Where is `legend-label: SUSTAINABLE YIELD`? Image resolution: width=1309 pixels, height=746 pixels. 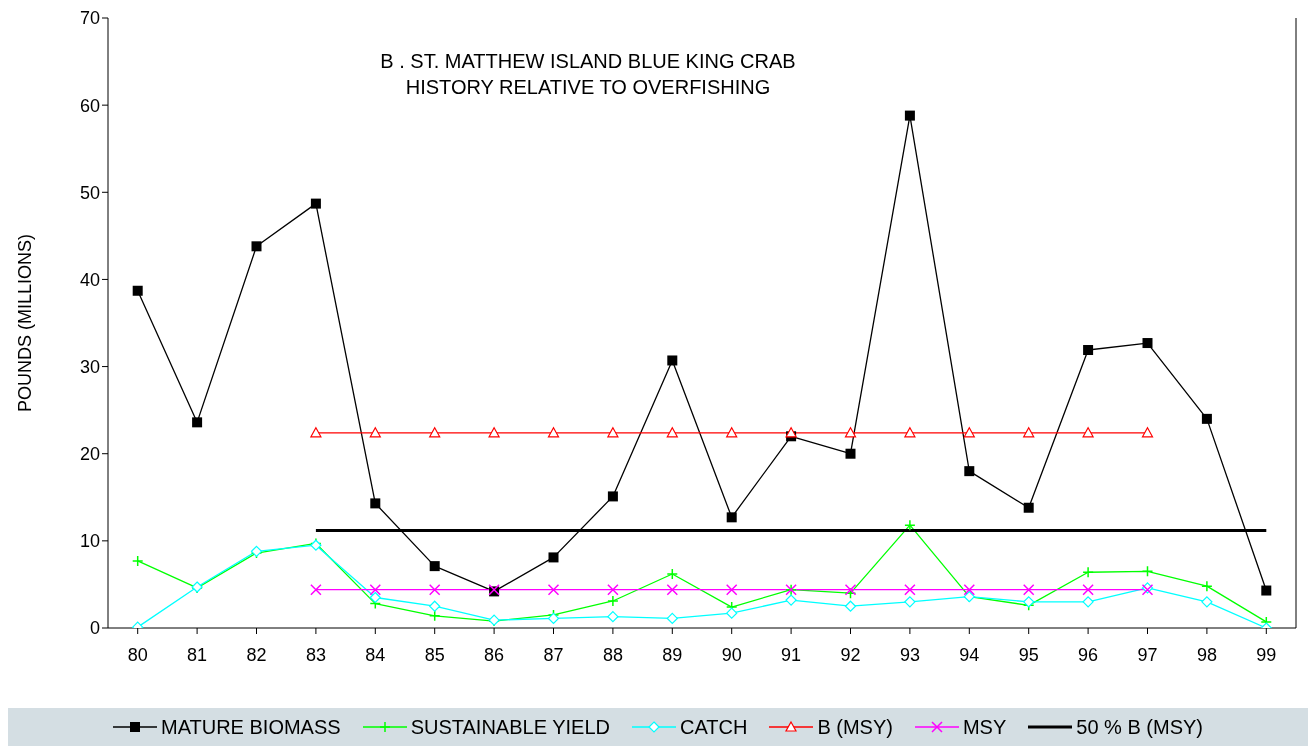
legend-label: SUSTAINABLE YIELD is located at coordinates (510, 727).